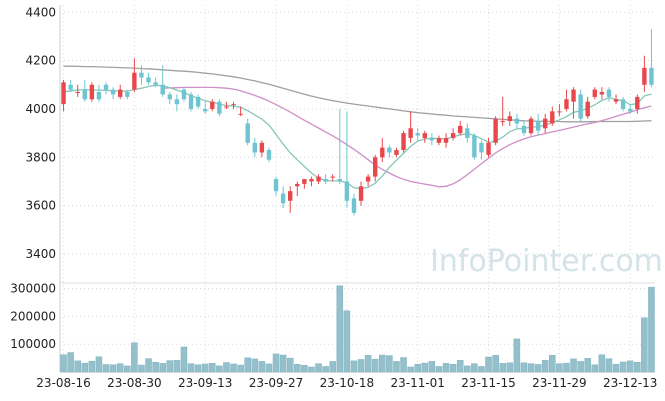 The height and width of the screenshot is (401, 665). What do you see at coordinates (33, 344) in the screenshot?
I see `volume-tick-label: 100000` at bounding box center [33, 344].